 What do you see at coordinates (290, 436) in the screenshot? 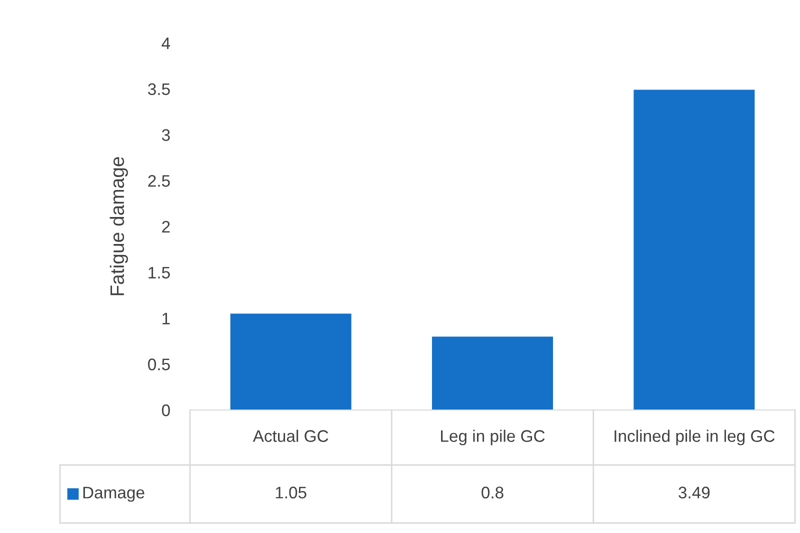
I see `x-tick-label: Actual GC` at bounding box center [290, 436].